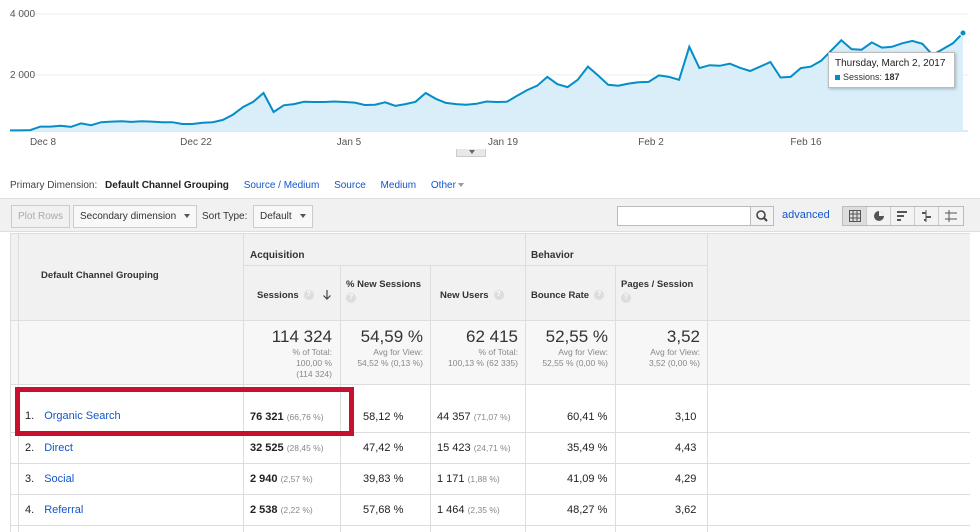 This screenshot has height=532, width=980. I want to click on new-users-value: 44 357, so click(454, 417).